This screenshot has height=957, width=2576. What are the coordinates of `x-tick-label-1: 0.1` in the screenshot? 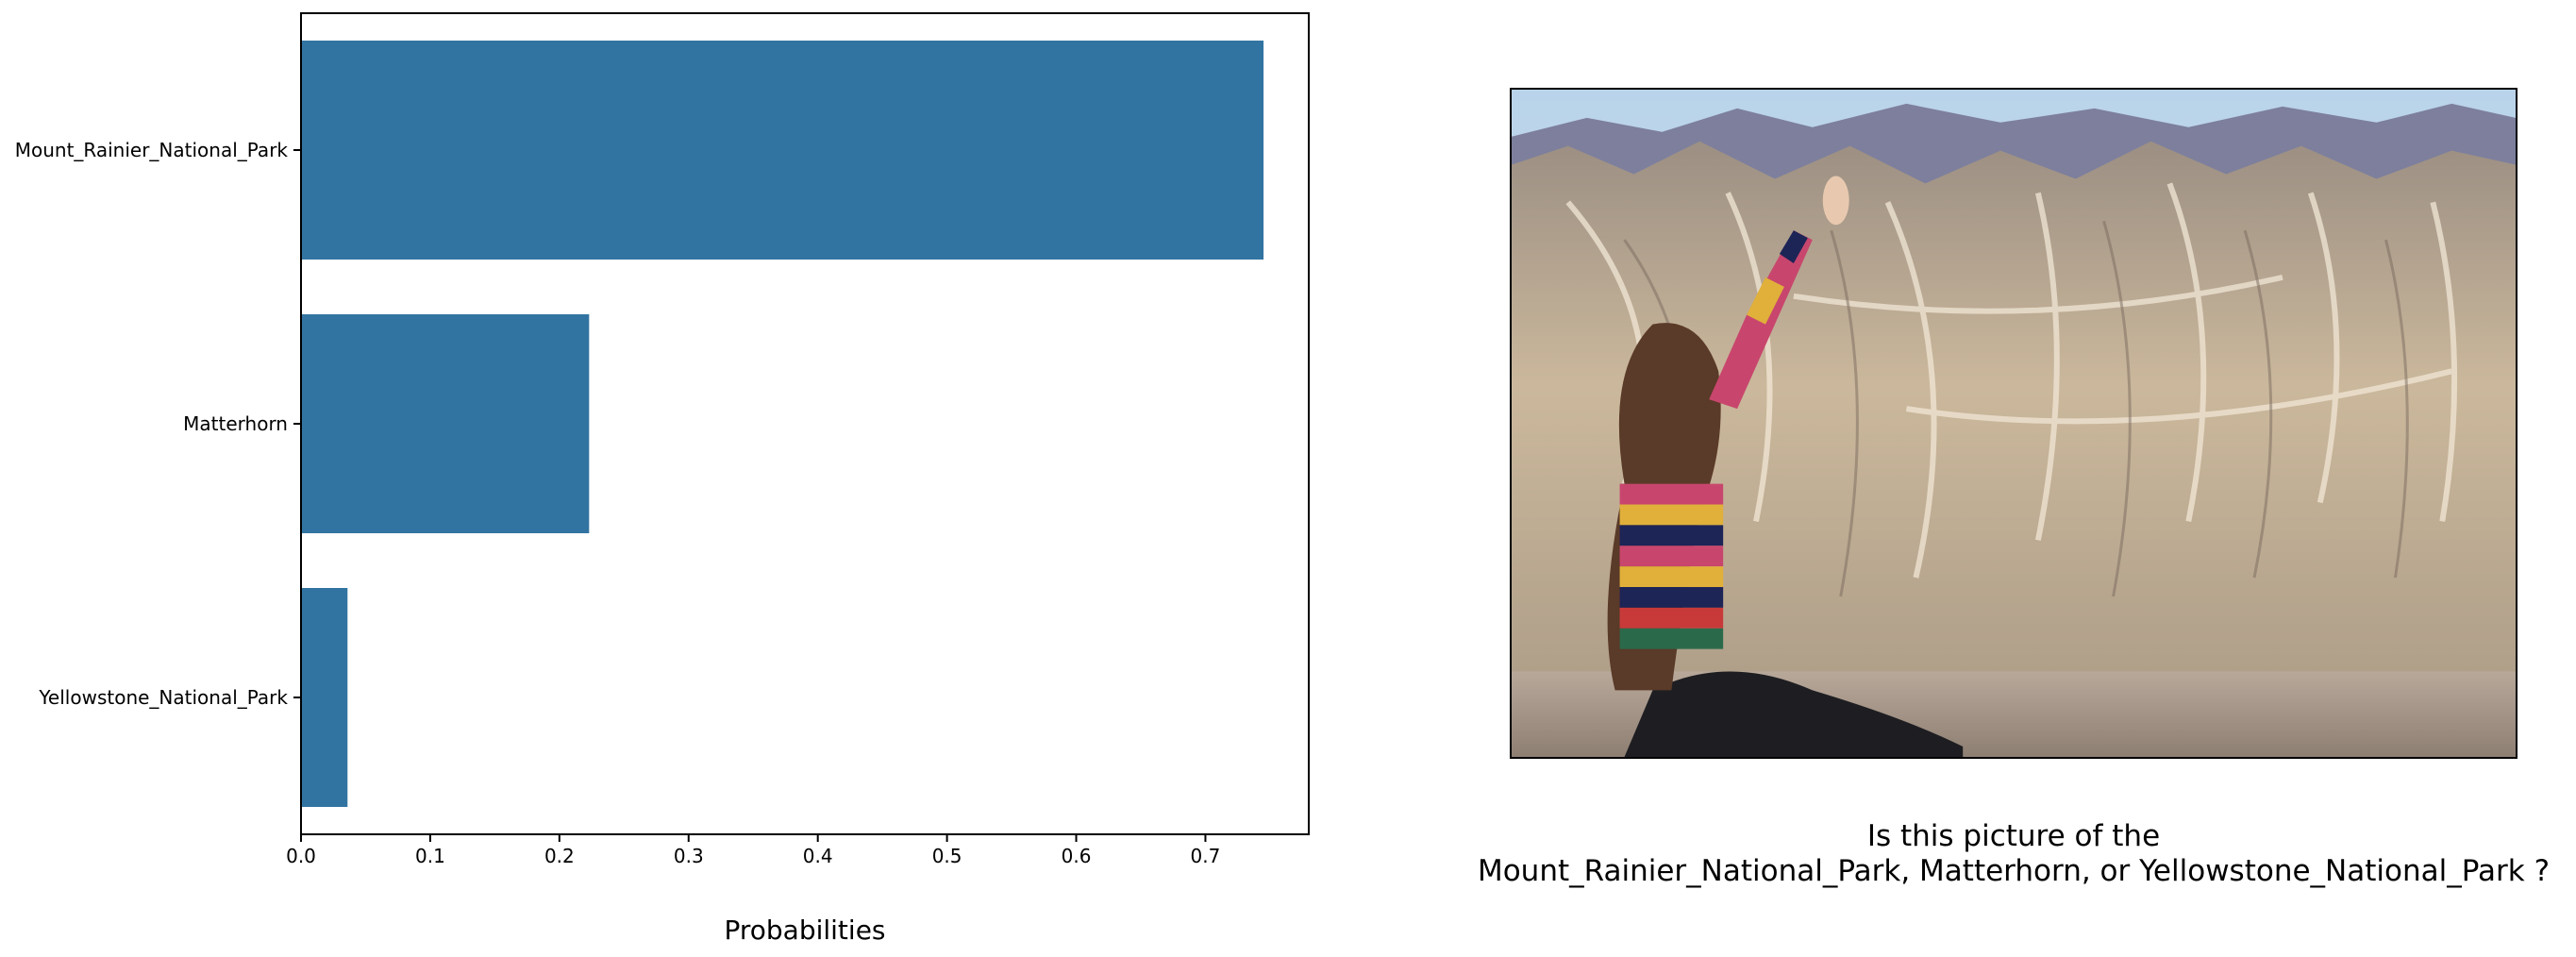 It's located at (430, 856).